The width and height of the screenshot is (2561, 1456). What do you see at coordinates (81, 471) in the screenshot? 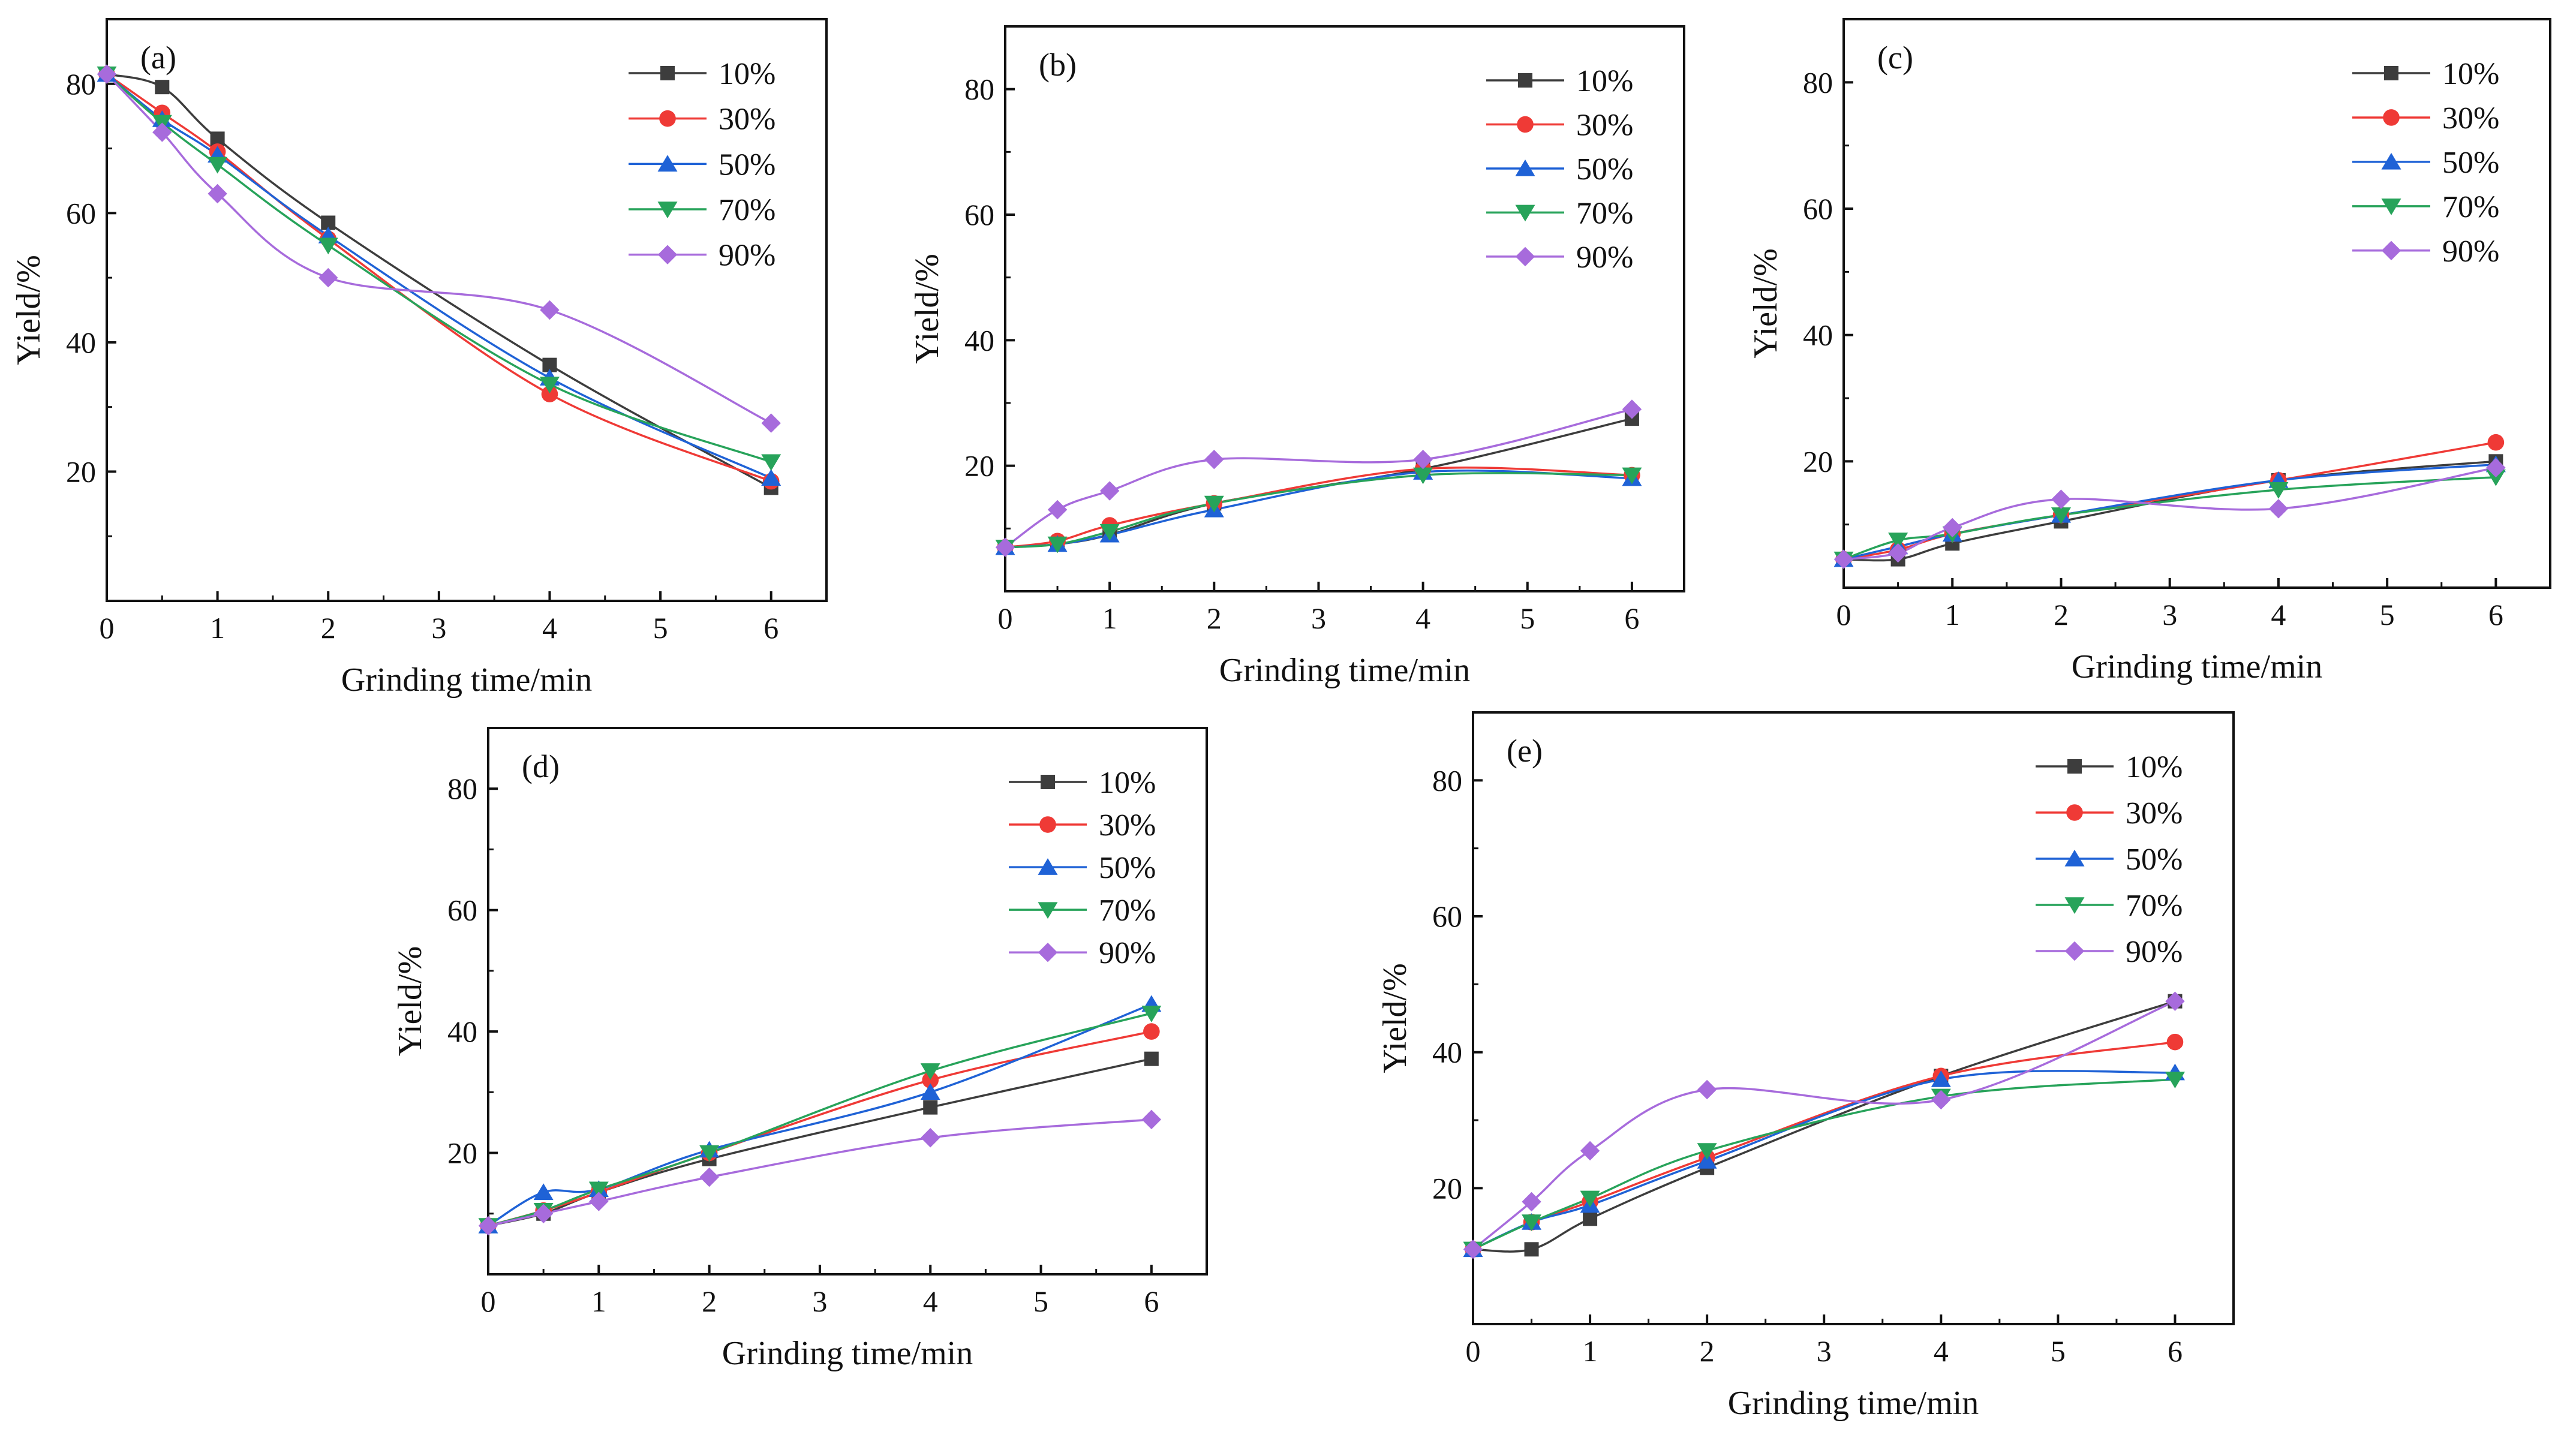
I see `y-tick-label-a-0: 20` at bounding box center [81, 471].